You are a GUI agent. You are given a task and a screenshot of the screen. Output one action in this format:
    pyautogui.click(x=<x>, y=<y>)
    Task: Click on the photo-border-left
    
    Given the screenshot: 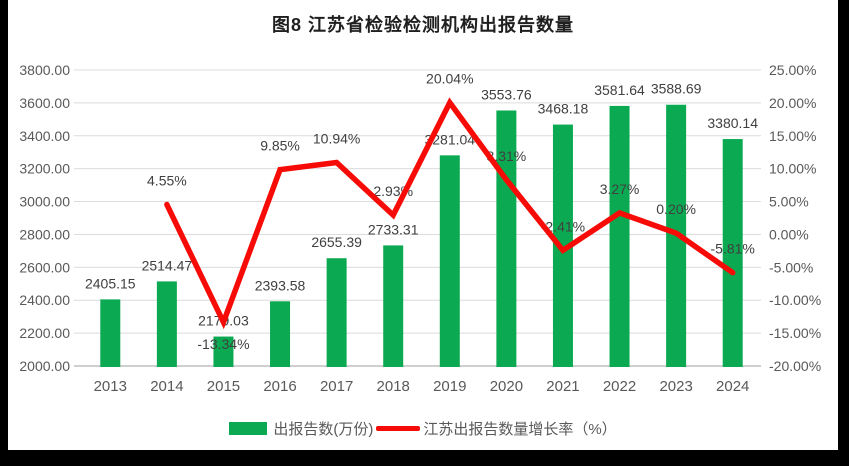 What is the action you would take?
    pyautogui.click(x=4, y=233)
    